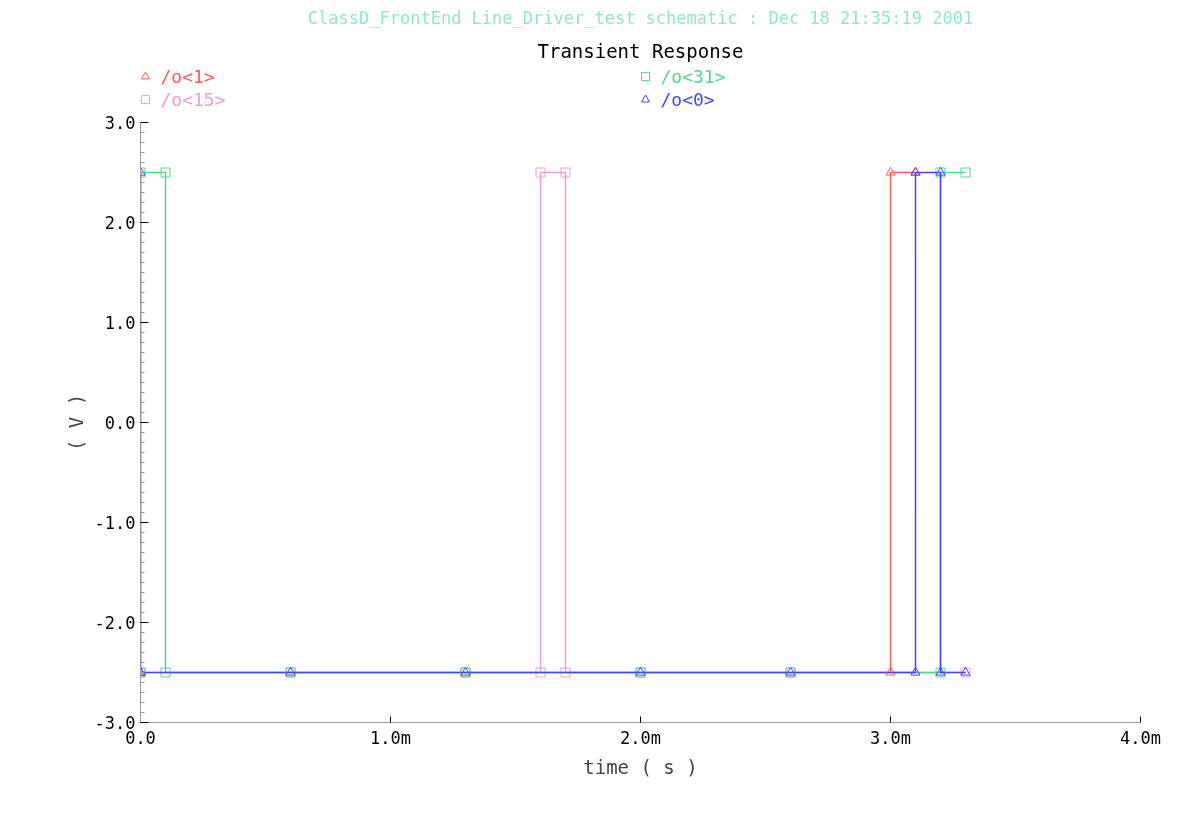  Describe the element at coordinates (640, 50) in the screenshot. I see `chart-title: Transient Response` at that location.